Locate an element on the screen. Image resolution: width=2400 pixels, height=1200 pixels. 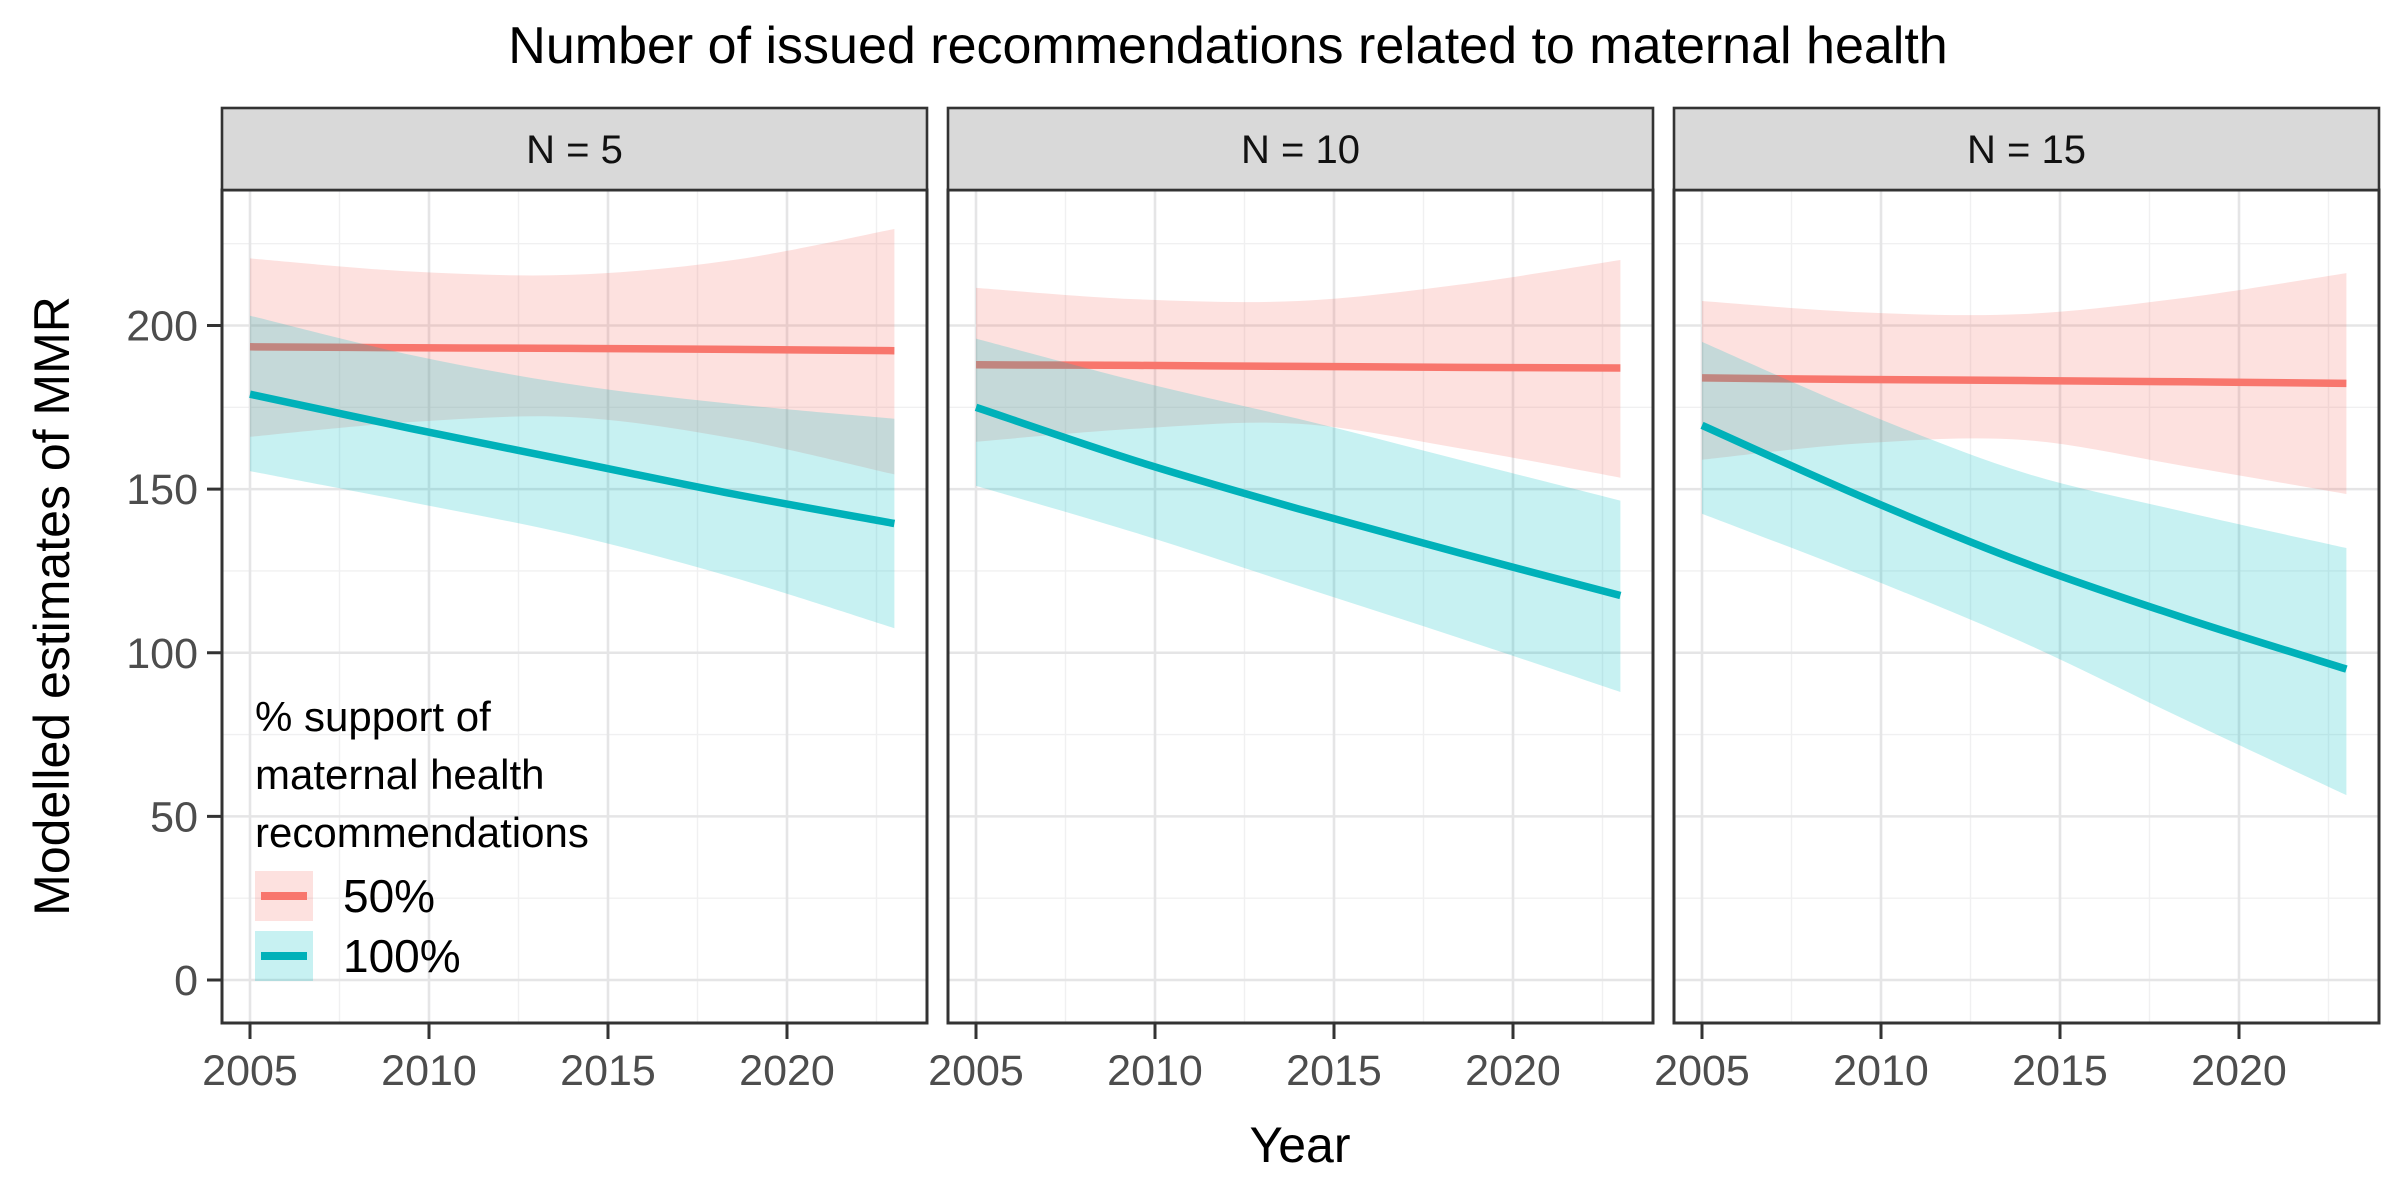
y-tick-label: 200 is located at coordinates (162, 327).